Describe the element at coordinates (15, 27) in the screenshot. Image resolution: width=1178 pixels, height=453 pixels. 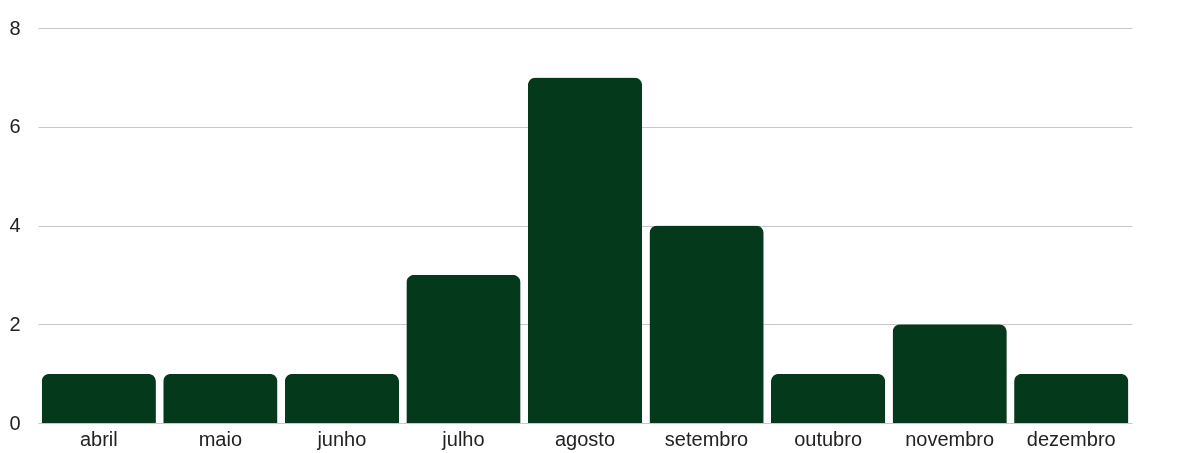
I see `y-tick-label: 8` at that location.